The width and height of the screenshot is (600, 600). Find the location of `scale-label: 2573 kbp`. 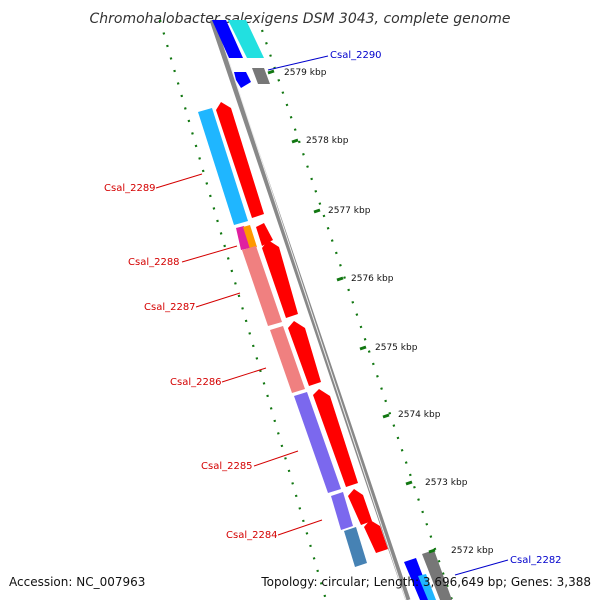

scale-label: 2573 kbp is located at coordinates (446, 483).